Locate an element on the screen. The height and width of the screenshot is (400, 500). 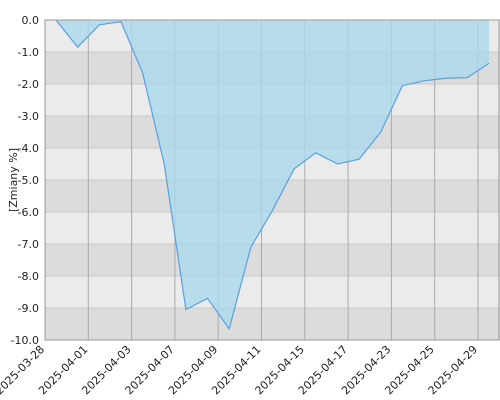
y-tick-label: -3.0 is located at coordinates (28, 116).